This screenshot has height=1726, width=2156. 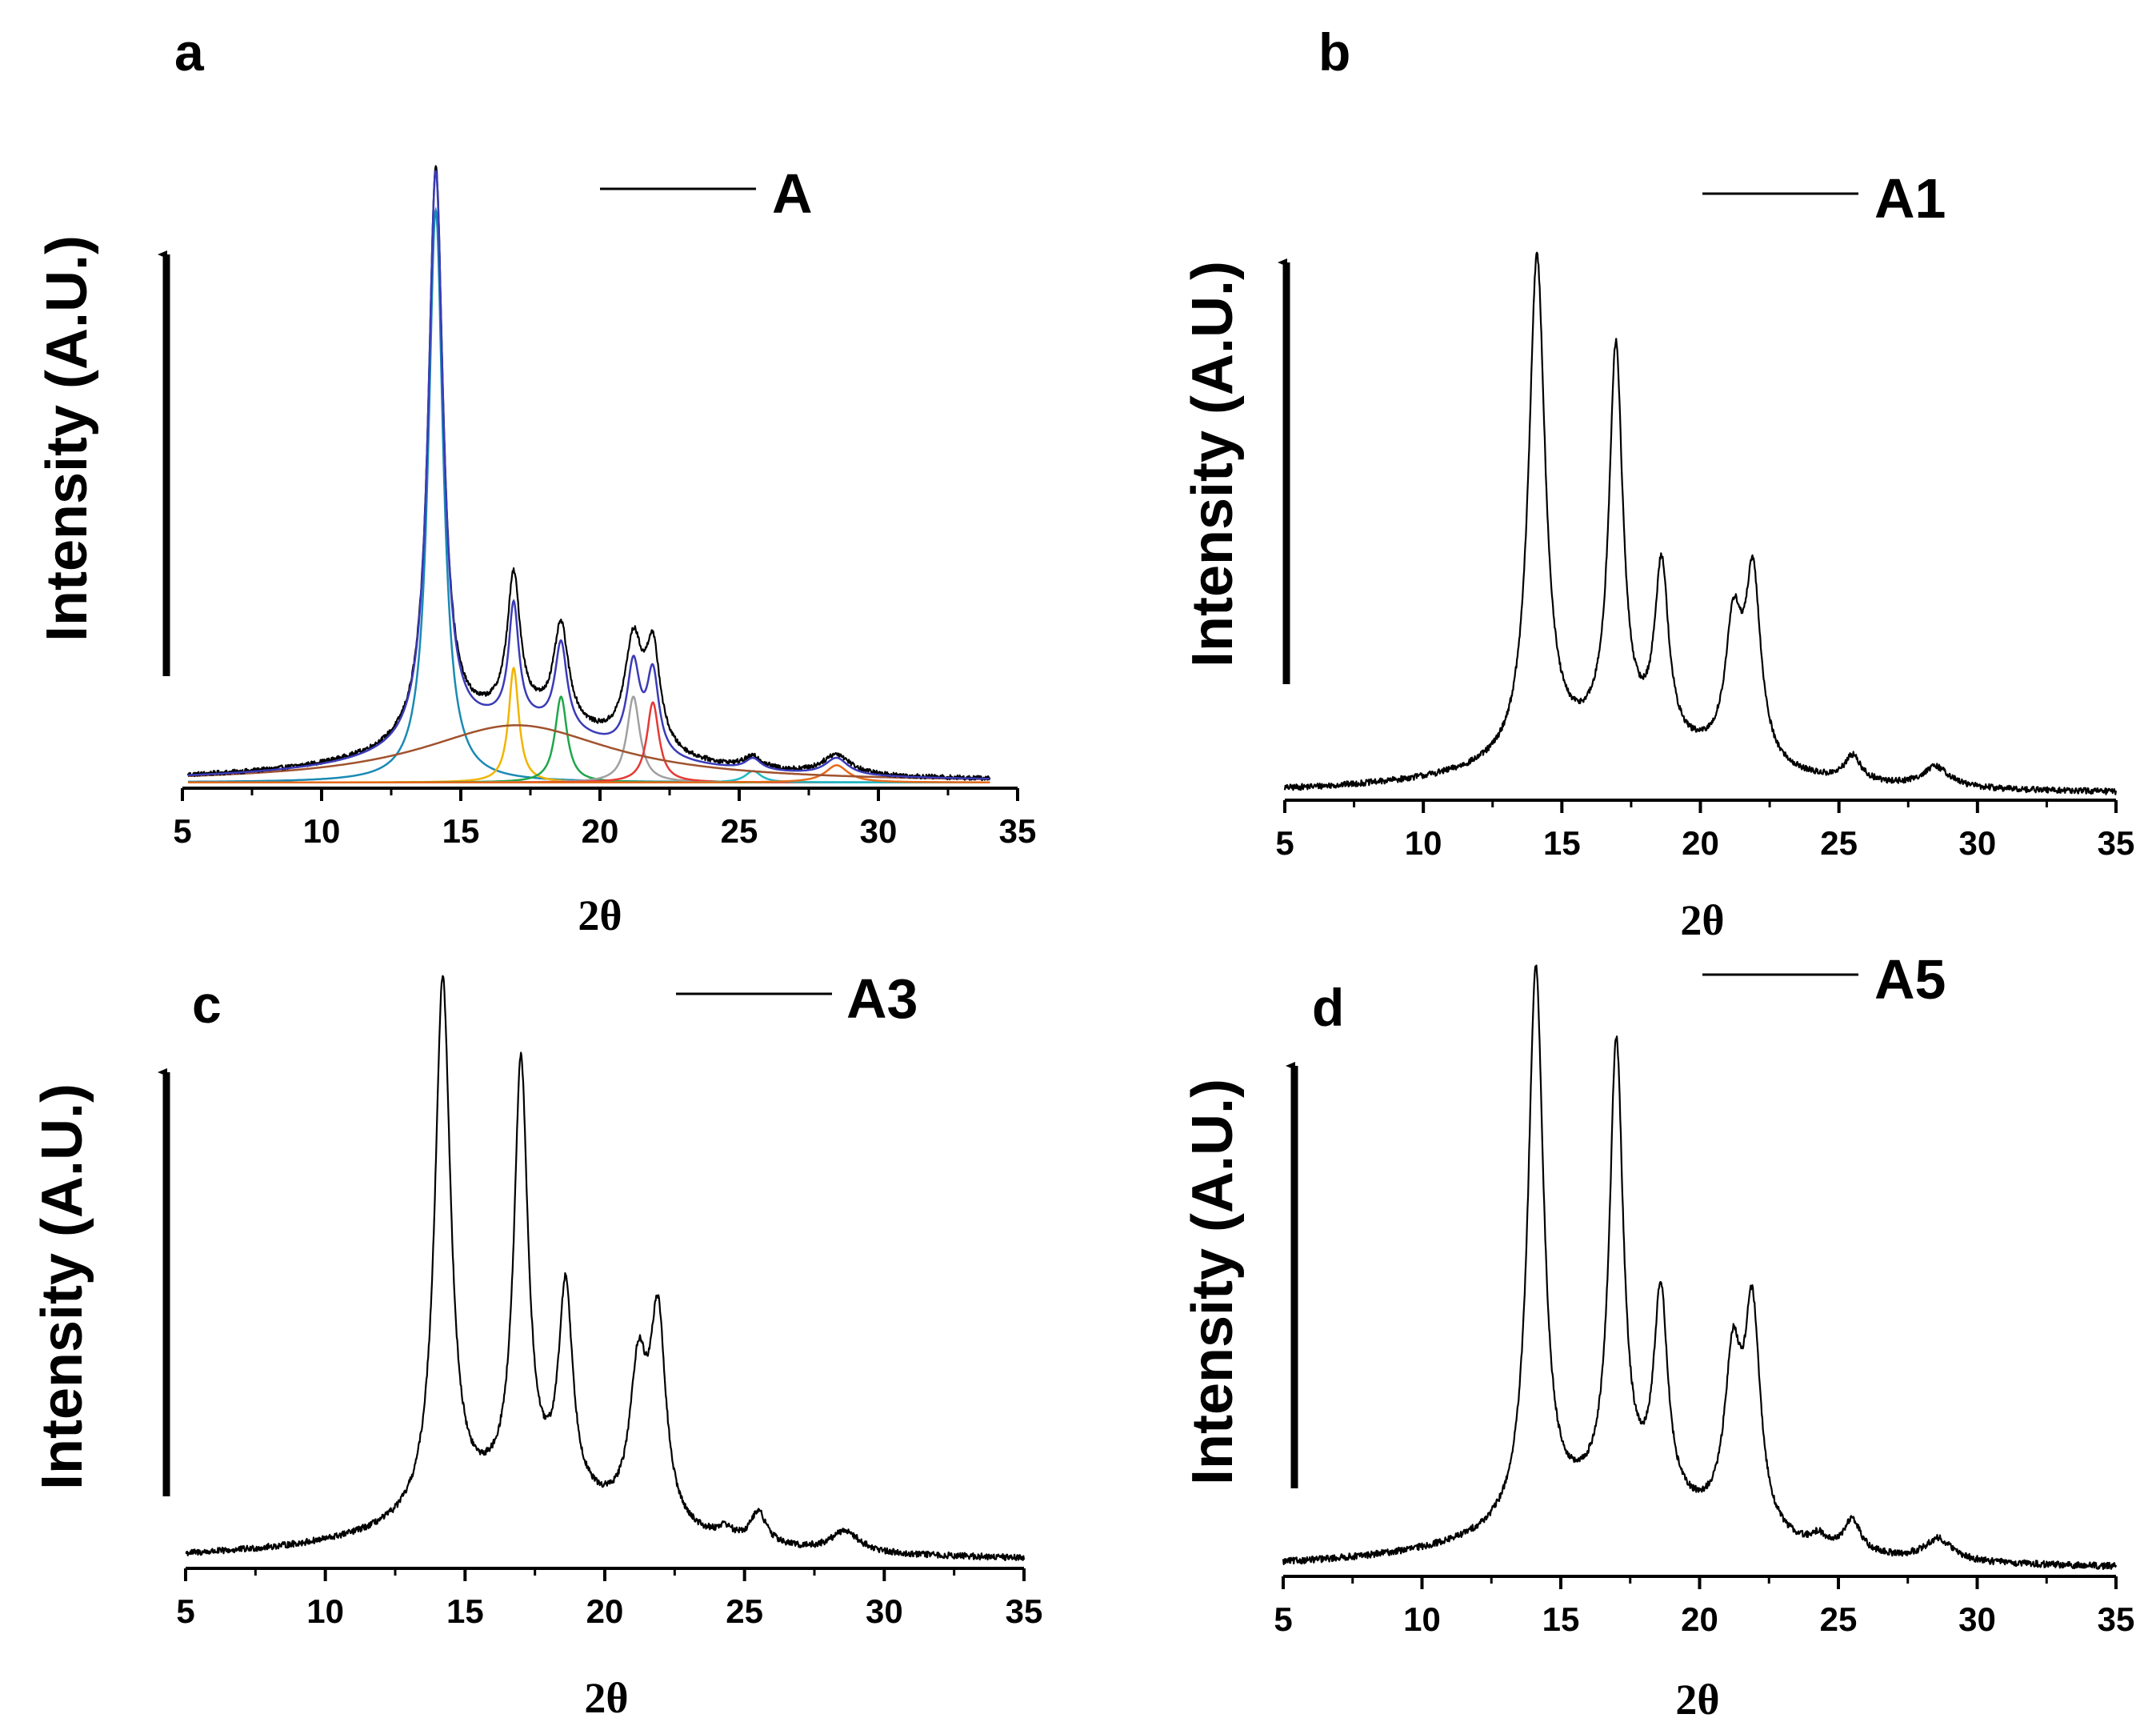 What do you see at coordinates (792, 194) in the screenshot?
I see `legend-label: A` at bounding box center [792, 194].